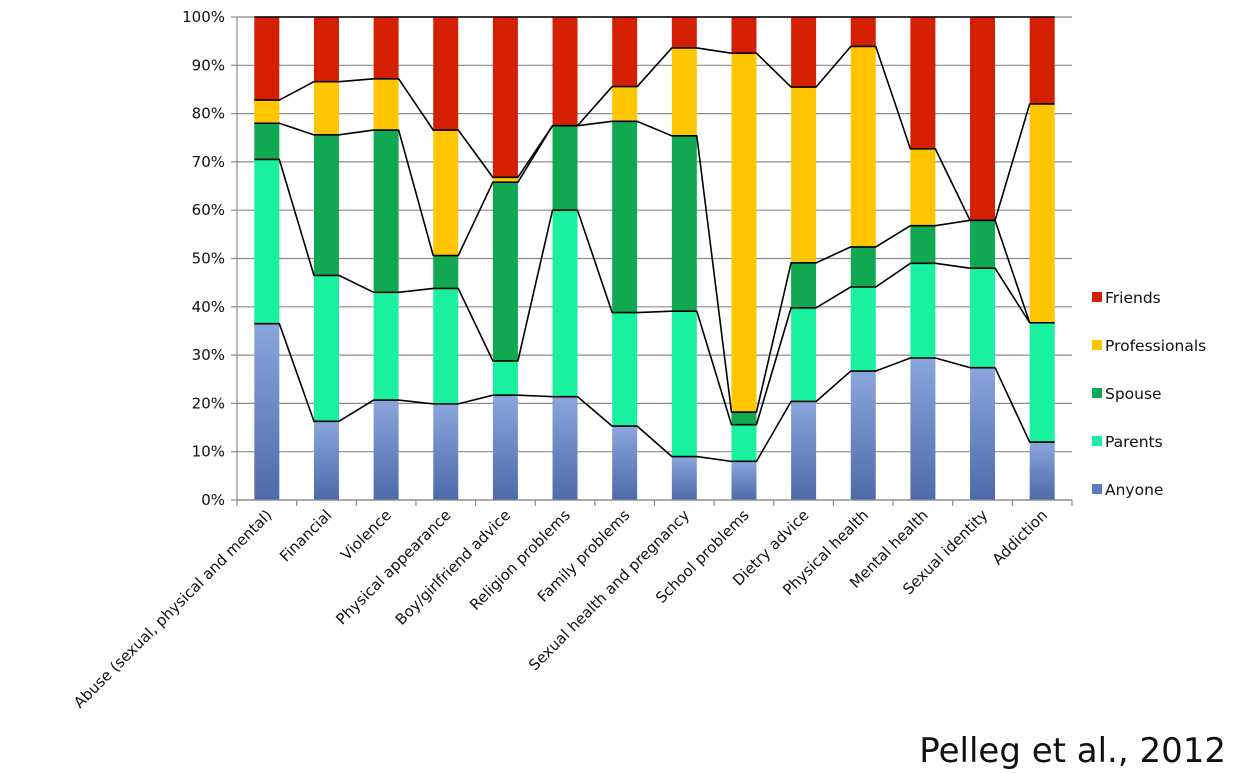  Describe the element at coordinates (1097, 393) in the screenshot. I see `legend-swatch-spouse` at that location.